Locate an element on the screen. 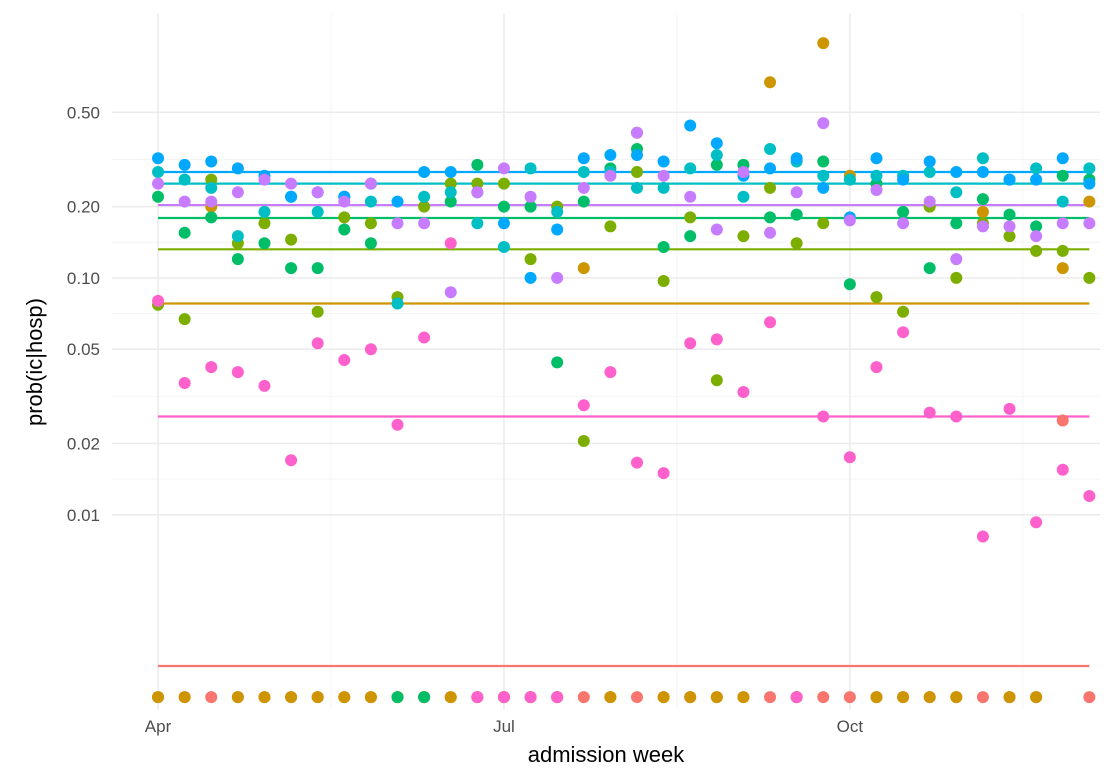  y-tick-label: 0.10 is located at coordinates (83, 278).